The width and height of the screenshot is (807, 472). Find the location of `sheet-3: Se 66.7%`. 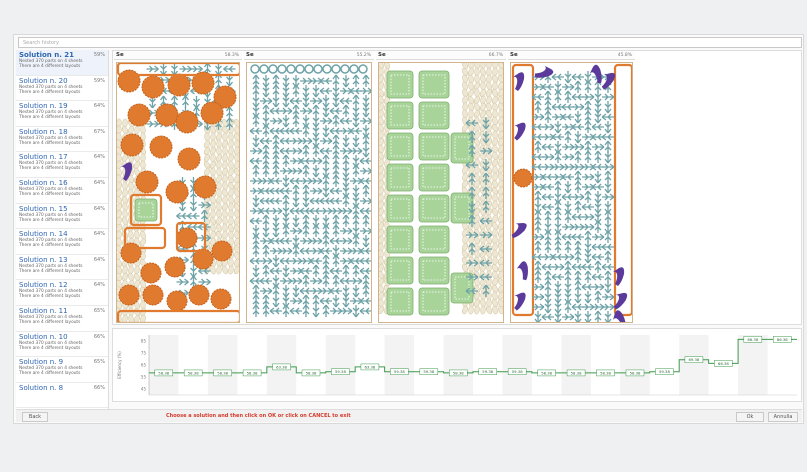

sheet-3: Se 66.7% is located at coordinates (441, 188).